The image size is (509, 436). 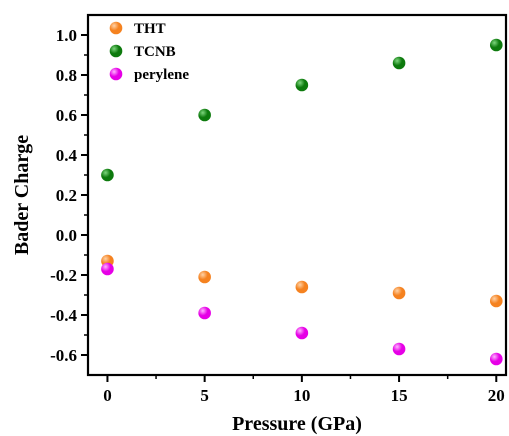 I want to click on x-axis-ticks: 0 5 10 15 20, so click(x=304, y=390).